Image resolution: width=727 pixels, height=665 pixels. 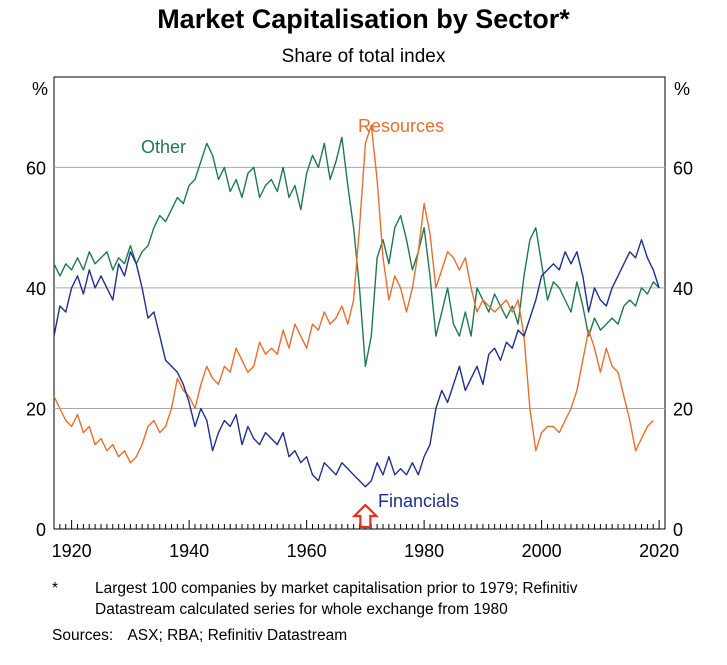 I want to click on up-arrow-icon, so click(x=365, y=516).